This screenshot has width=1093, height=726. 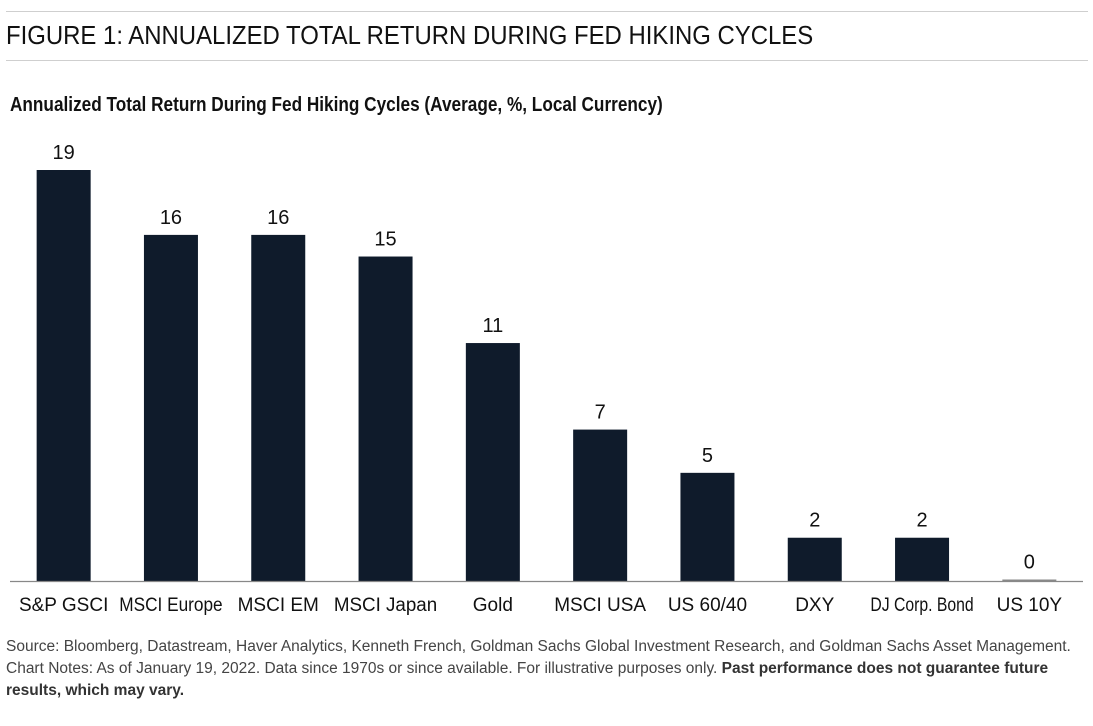 What do you see at coordinates (921, 605) in the screenshot?
I see `category-label-8: DJ Corp. Bond` at bounding box center [921, 605].